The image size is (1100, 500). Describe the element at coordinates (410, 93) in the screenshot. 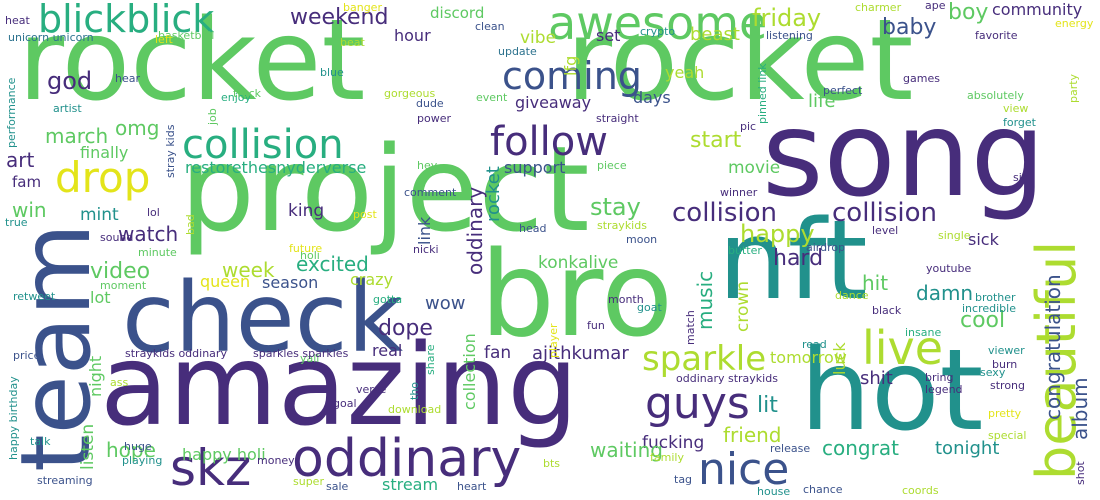

I see `cloud-word: gorgeous` at that location.